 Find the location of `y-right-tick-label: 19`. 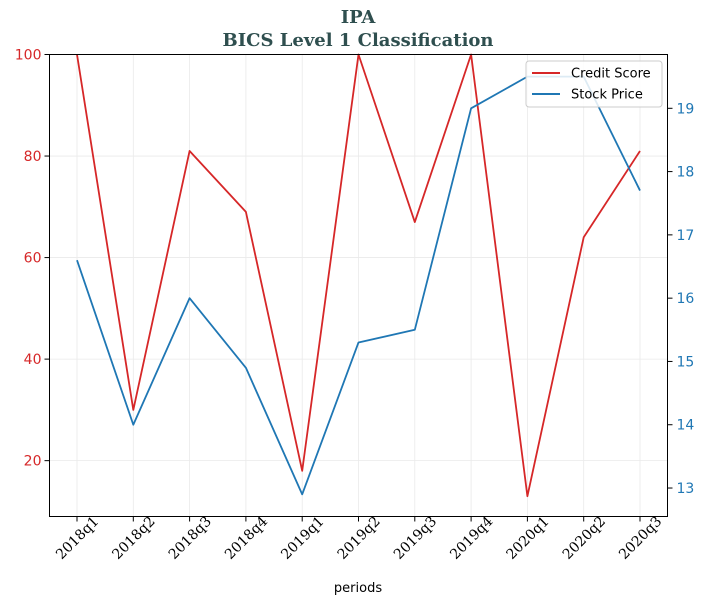

y-right-tick-label: 19 is located at coordinates (686, 109).